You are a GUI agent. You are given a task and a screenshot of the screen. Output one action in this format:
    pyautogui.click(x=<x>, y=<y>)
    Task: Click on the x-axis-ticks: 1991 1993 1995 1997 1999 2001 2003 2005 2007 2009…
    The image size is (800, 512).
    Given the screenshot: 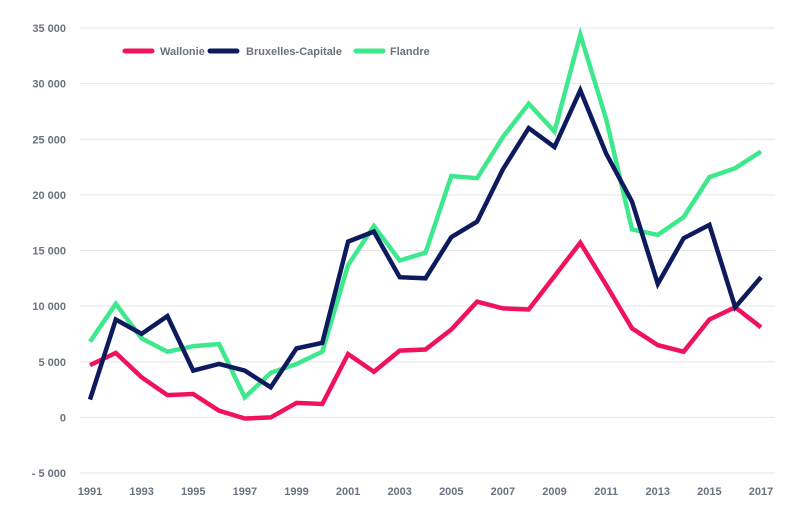 What is the action you would take?
    pyautogui.click(x=425, y=492)
    